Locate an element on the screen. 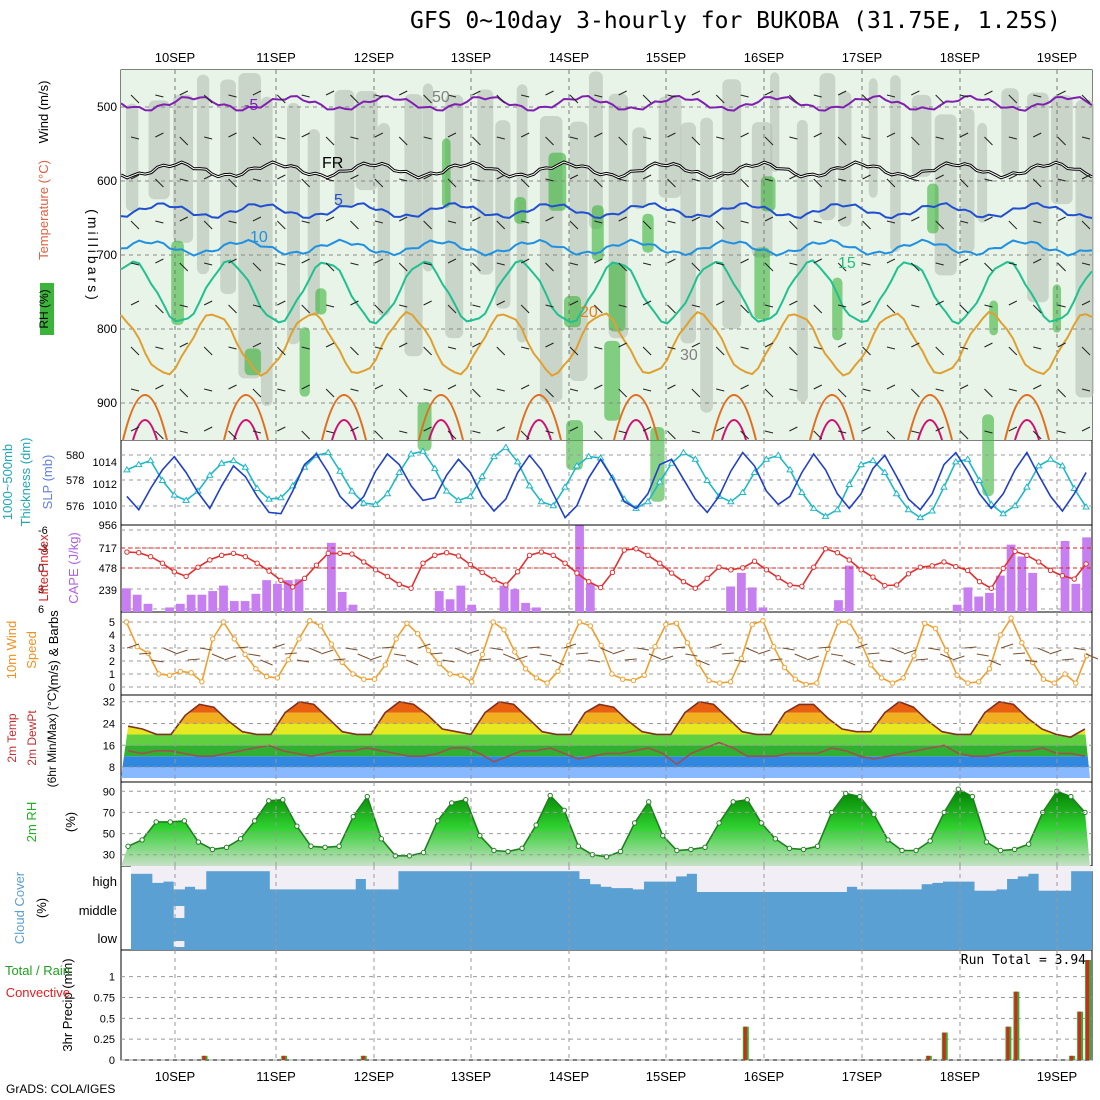 The height and width of the screenshot is (1100, 1100). rh-tick-label: 90 is located at coordinates (109, 792).